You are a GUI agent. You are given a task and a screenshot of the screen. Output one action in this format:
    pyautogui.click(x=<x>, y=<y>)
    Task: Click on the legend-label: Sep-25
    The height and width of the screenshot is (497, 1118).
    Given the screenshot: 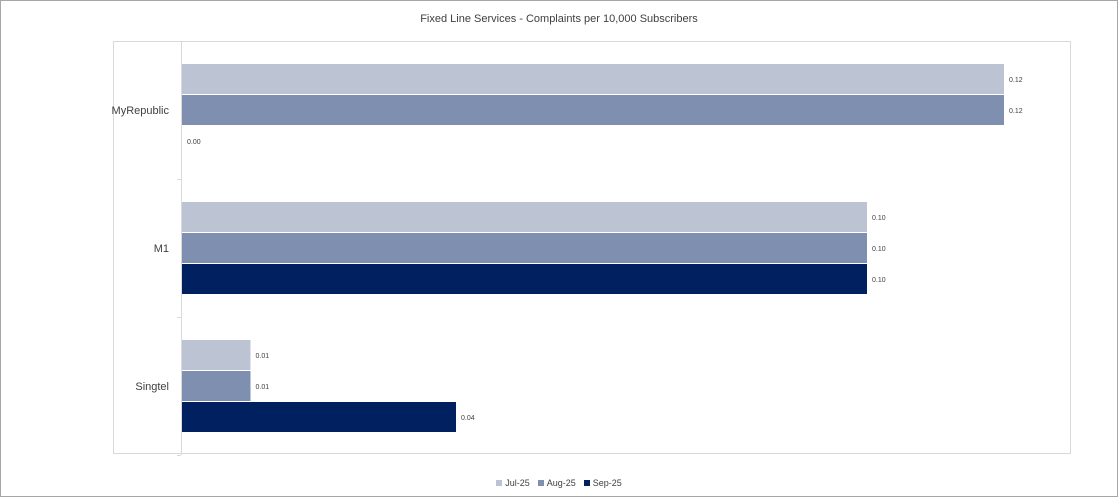 What is the action you would take?
    pyautogui.click(x=607, y=483)
    